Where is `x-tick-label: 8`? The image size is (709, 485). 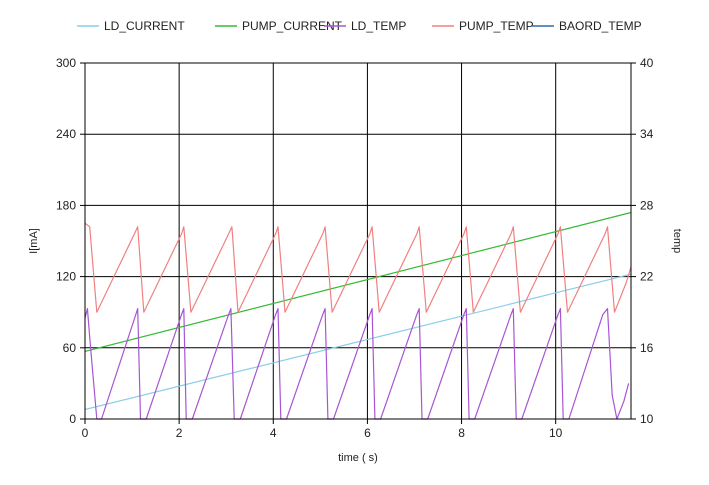
x-tick-label: 8 is located at coordinates (461, 433).